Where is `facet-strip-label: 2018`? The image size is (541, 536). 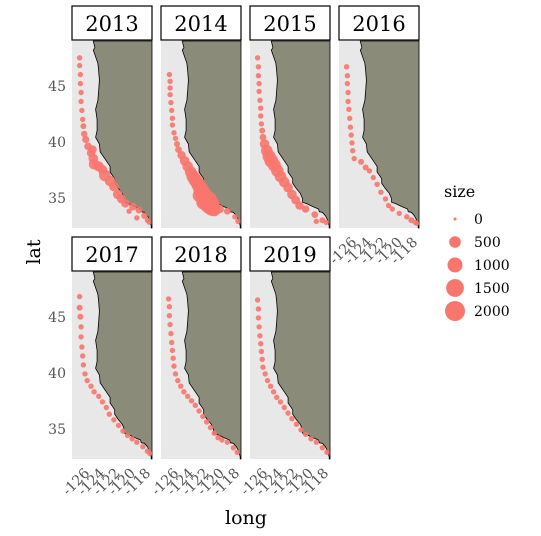 facet-strip-label: 2018 is located at coordinates (200, 255).